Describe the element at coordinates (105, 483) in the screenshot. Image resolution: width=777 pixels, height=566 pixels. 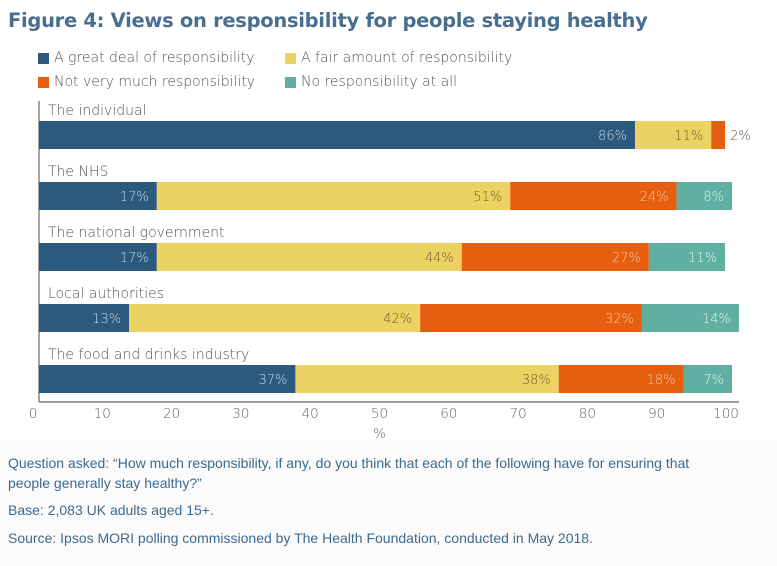
I see `footer-question-line2: people generally stay healthy?”` at that location.